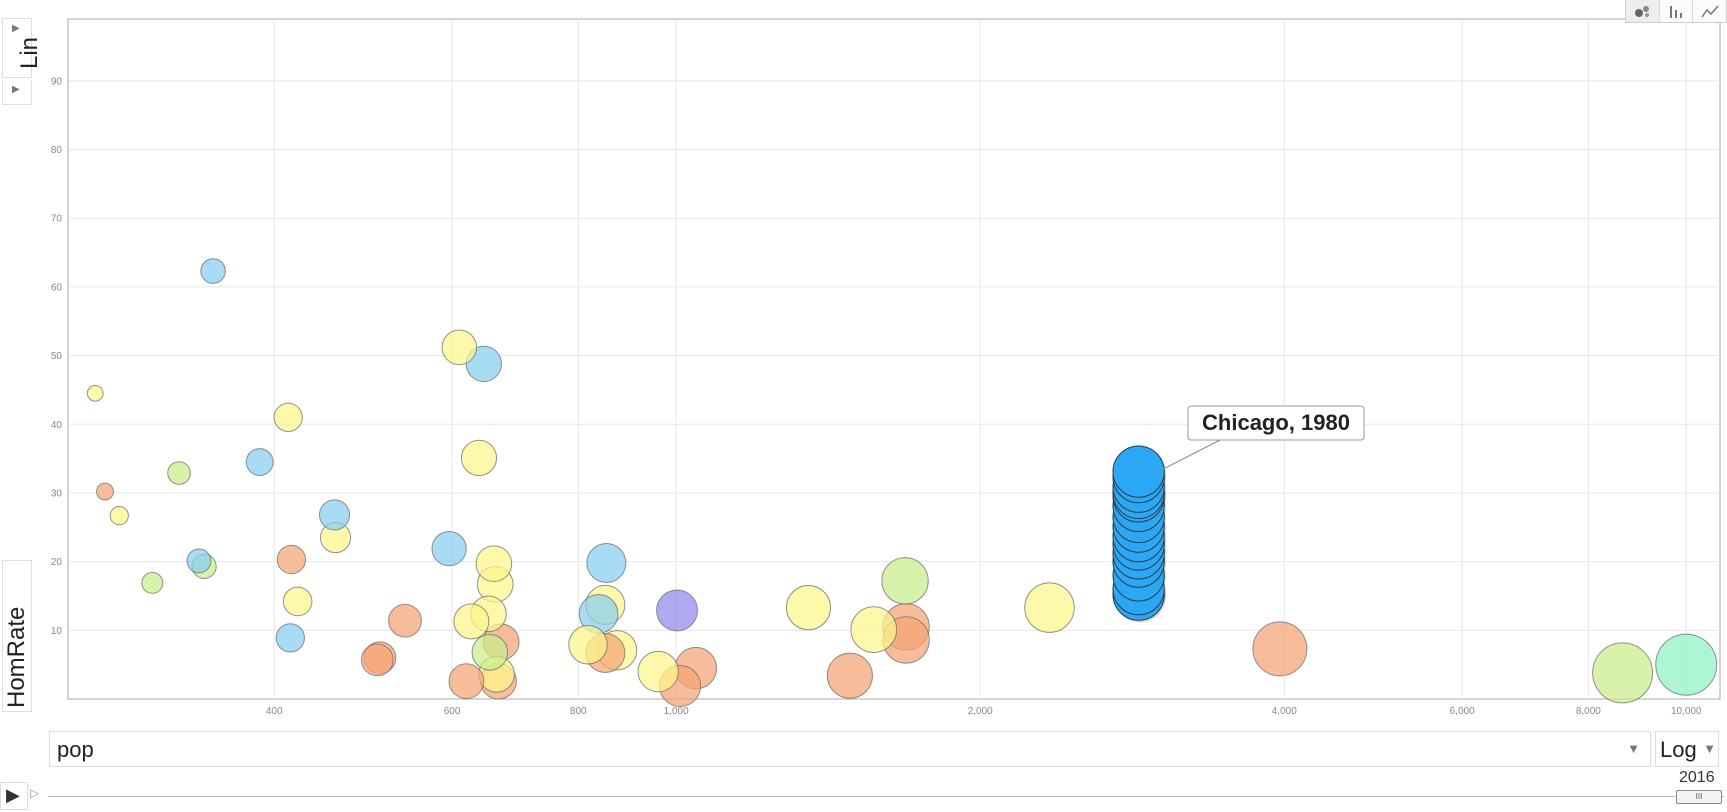  I want to click on tab-bubble-chart, so click(1642, 11).